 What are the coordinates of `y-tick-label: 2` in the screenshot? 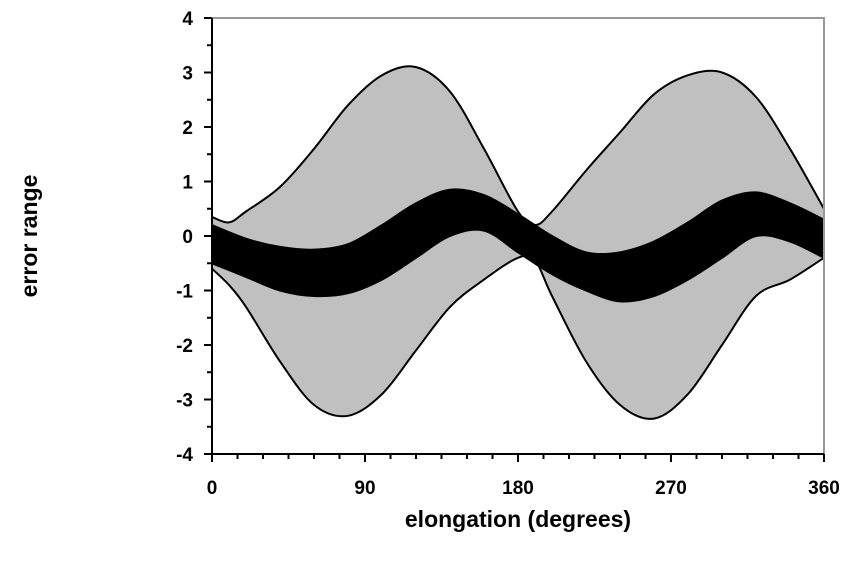 It's located at (187, 128).